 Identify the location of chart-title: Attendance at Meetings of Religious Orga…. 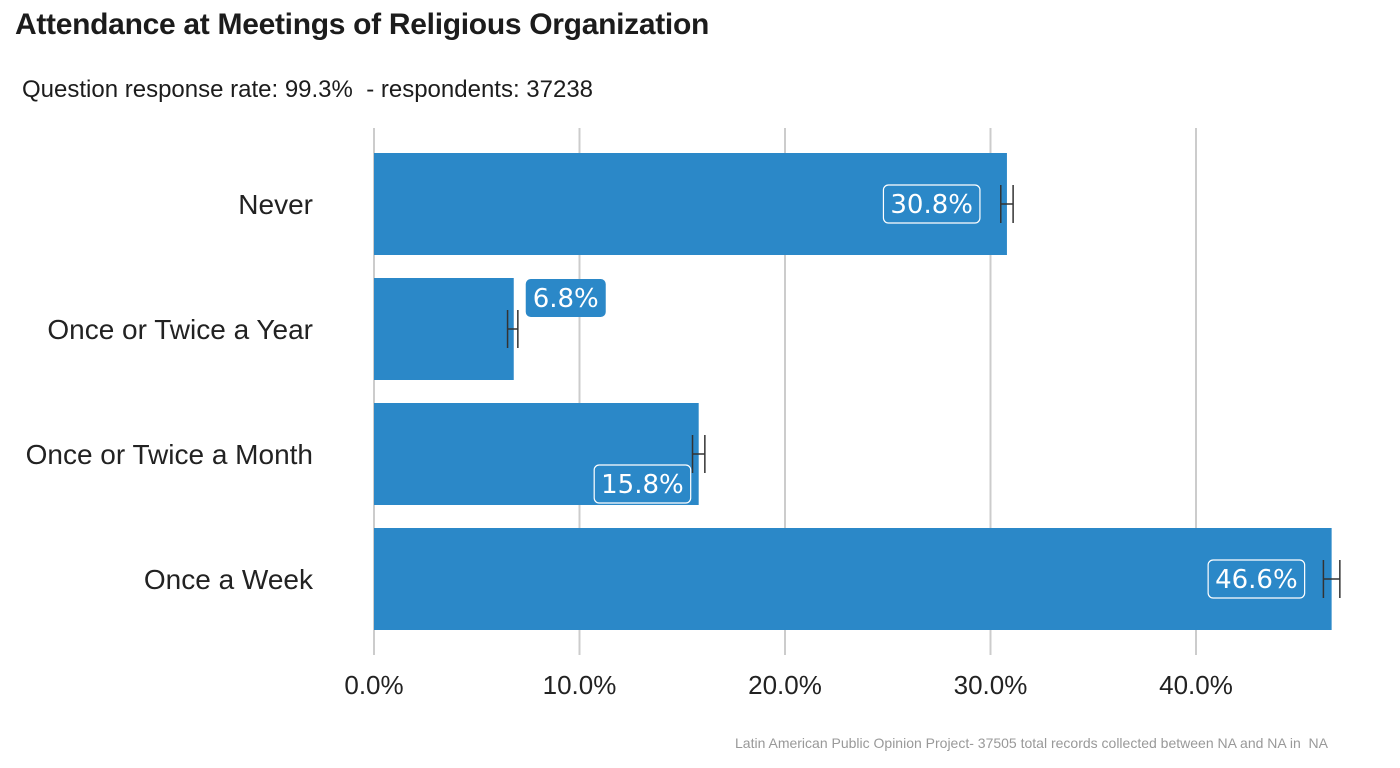
(362, 24).